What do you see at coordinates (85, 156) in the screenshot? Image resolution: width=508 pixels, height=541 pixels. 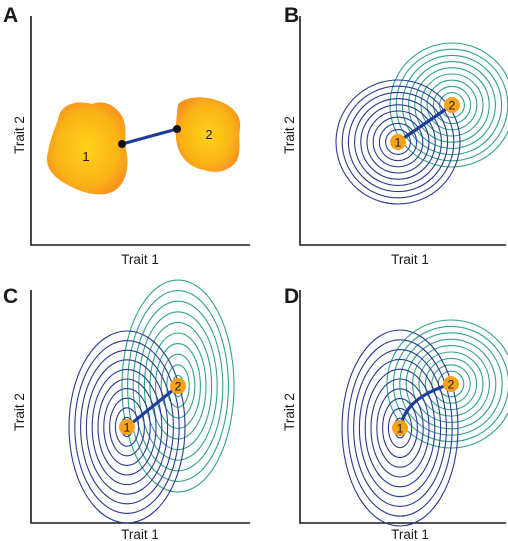 I see `blob-label-1: 1` at bounding box center [85, 156].